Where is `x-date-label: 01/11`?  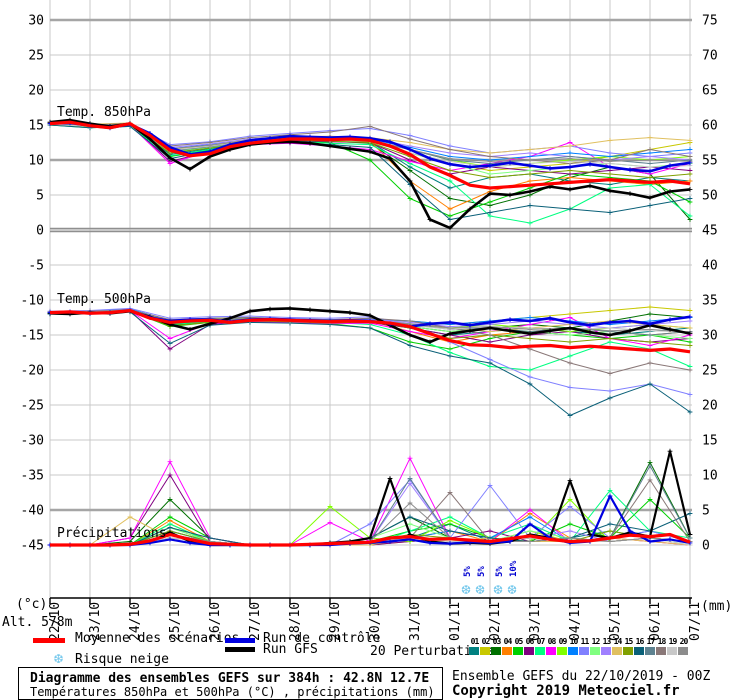
x-date-label: 01/11 is located at coordinates (455, 621).